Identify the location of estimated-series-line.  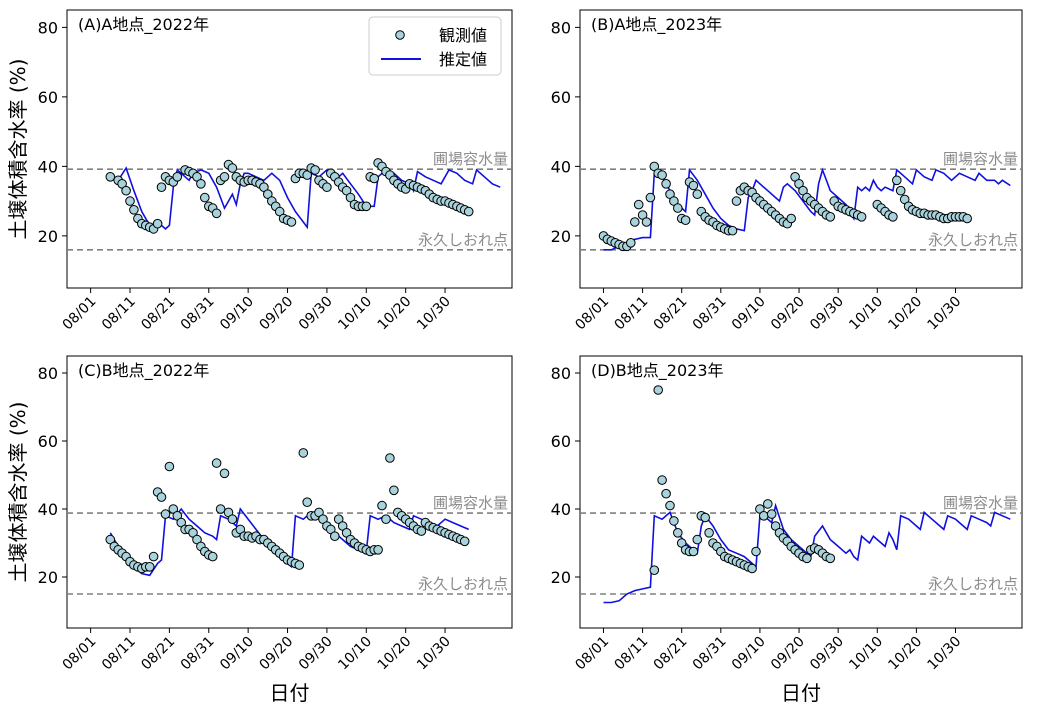
(305, 198).